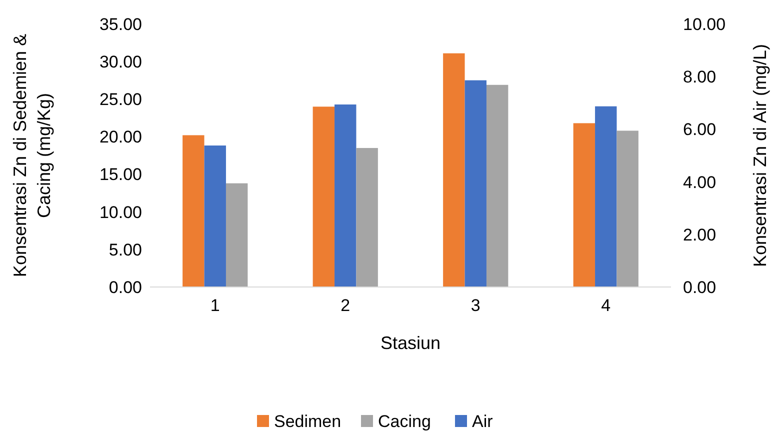 The image size is (776, 439). I want to click on y2-tick-label: 8.00, so click(699, 77).